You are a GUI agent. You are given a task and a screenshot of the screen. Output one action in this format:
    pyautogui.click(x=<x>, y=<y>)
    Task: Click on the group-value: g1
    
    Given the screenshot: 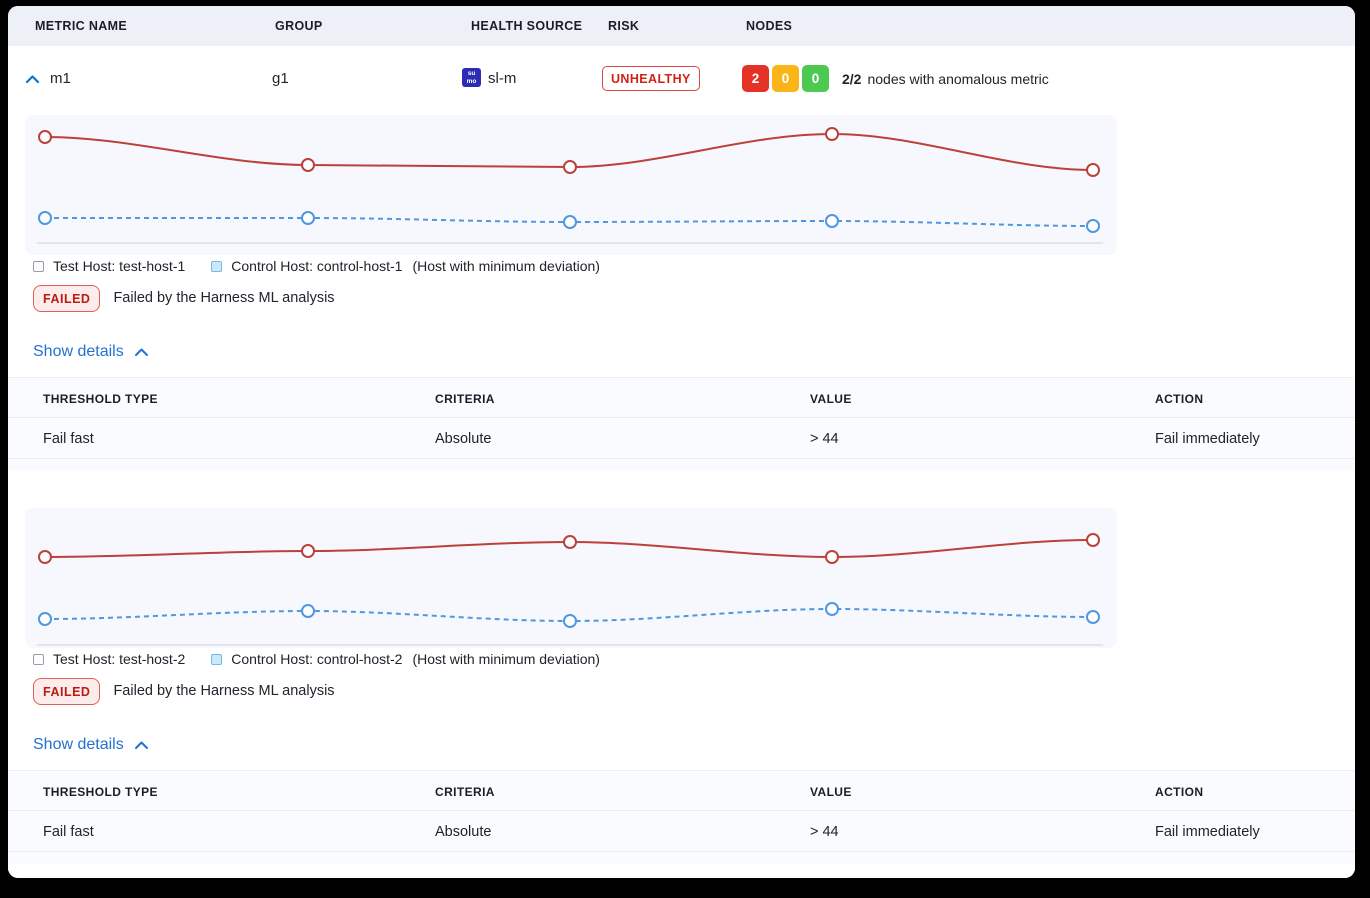 What is the action you would take?
    pyautogui.click(x=280, y=78)
    